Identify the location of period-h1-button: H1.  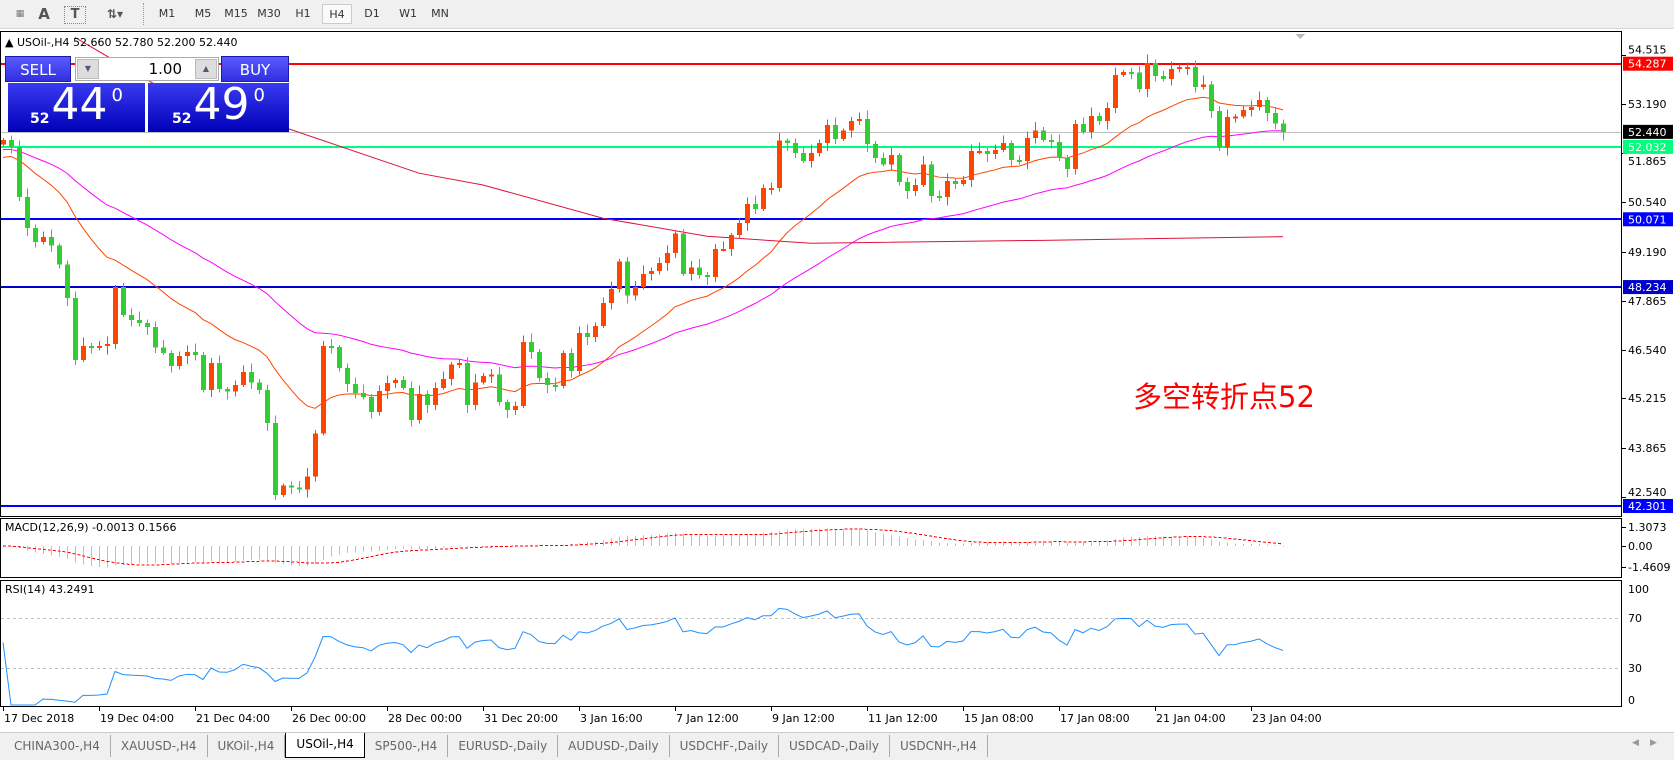
(303, 13).